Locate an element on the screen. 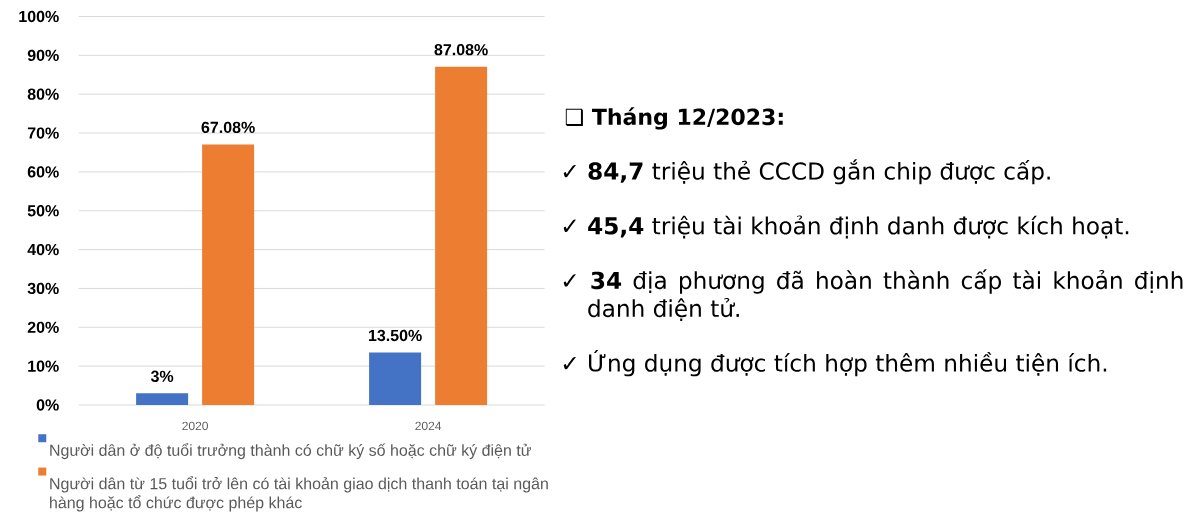  y-tick-label: 0% is located at coordinates (47, 405).